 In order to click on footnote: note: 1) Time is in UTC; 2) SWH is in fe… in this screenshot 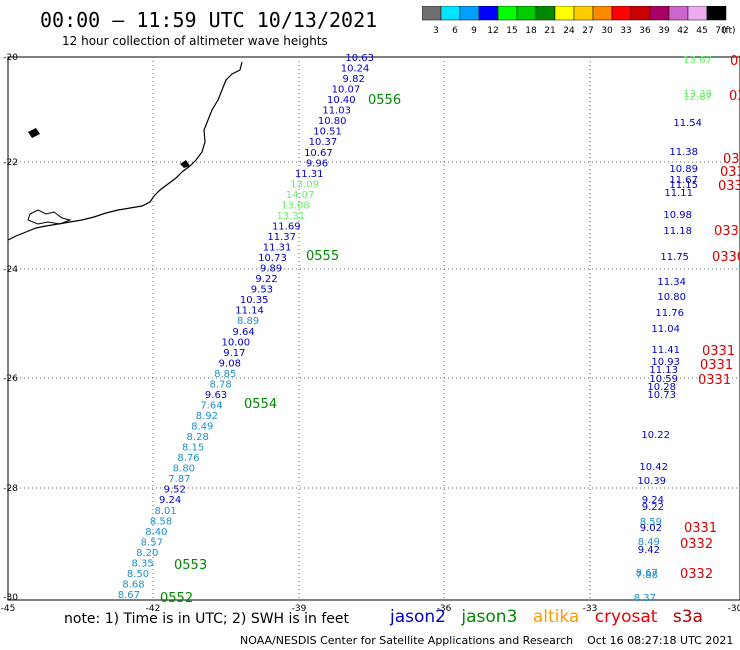, I will do `click(207, 619)`.